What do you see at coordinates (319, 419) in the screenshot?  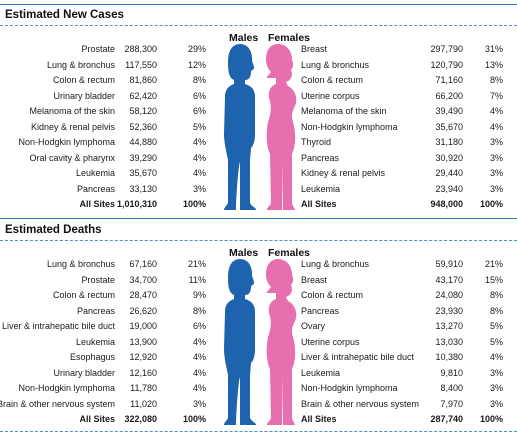 I see `site-label: All Sites` at bounding box center [319, 419].